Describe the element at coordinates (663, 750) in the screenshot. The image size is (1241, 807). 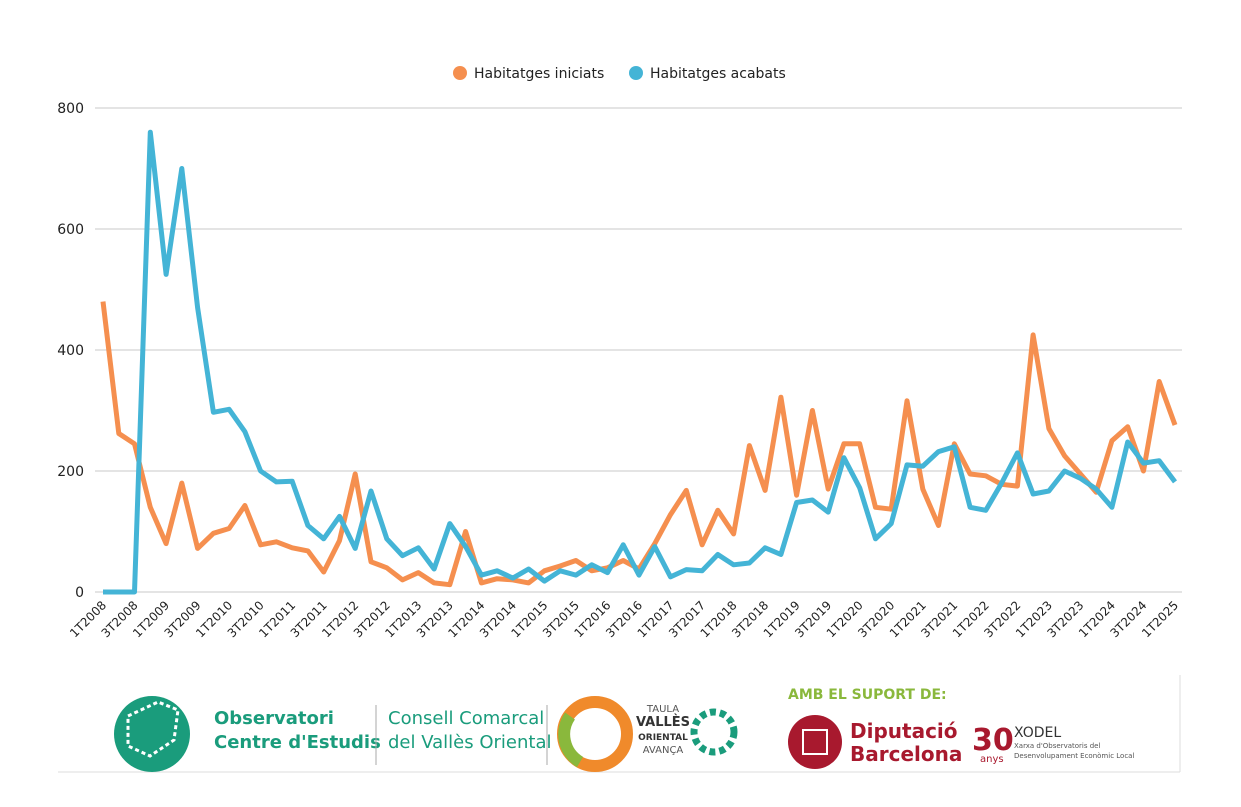
I see `taula-text: AVANÇA` at that location.